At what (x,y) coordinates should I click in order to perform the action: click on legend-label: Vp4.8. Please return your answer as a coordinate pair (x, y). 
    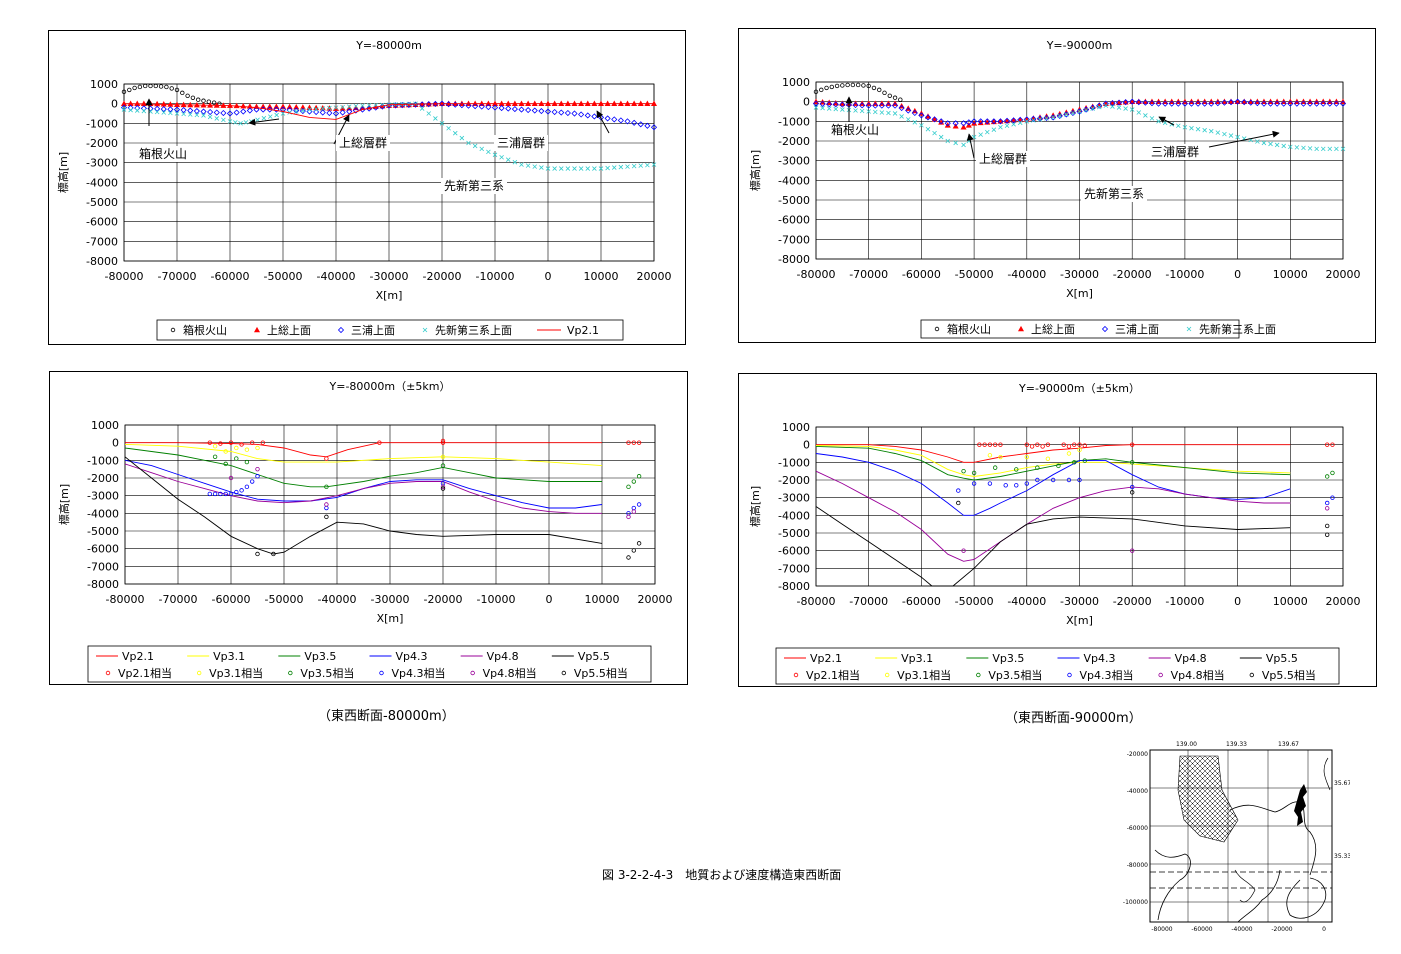
    Looking at the image, I should click on (503, 656).